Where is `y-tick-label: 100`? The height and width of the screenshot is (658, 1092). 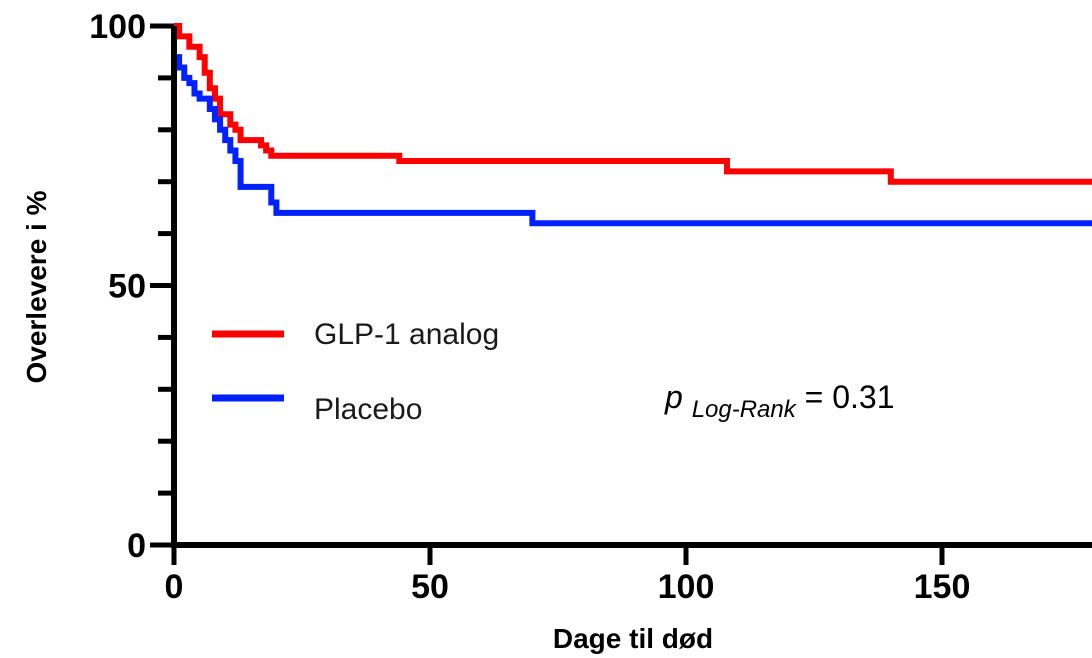 y-tick-label: 100 is located at coordinates (117, 27).